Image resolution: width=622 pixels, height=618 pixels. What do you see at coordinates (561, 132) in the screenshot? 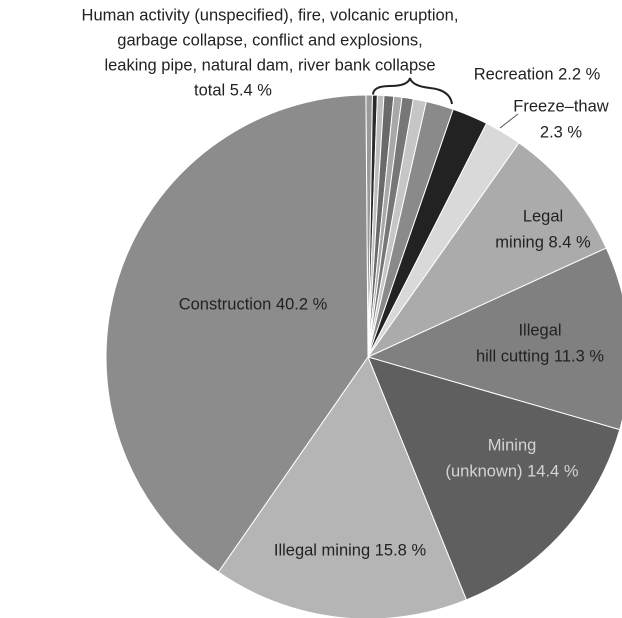
I see `slice-label: 2.3 %` at bounding box center [561, 132].